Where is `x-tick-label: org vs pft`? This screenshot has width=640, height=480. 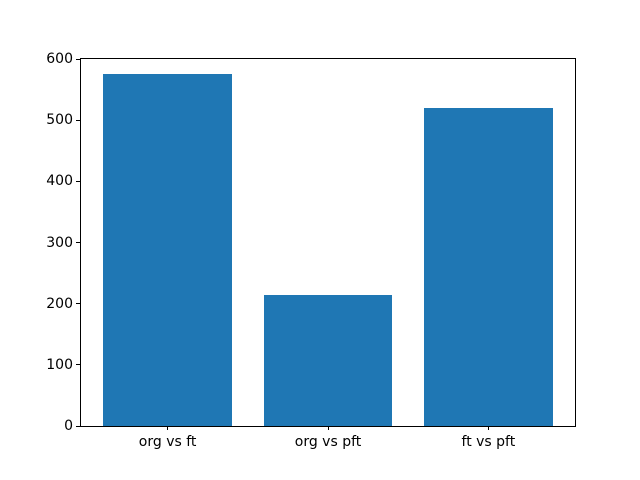
x-tick-label: org vs pft is located at coordinates (328, 442).